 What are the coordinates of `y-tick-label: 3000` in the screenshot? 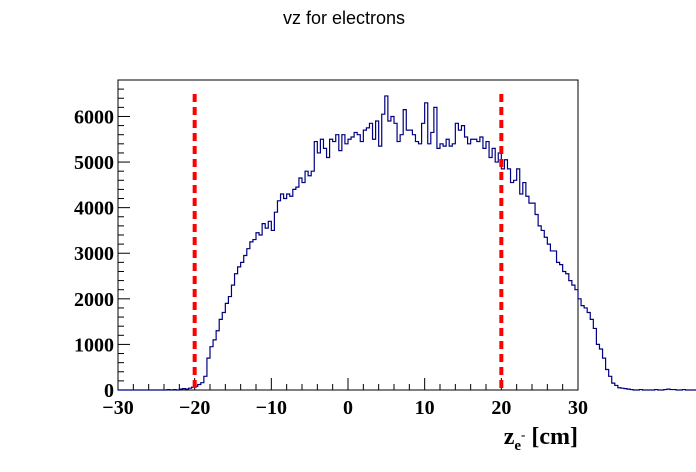 It's located at (94, 254).